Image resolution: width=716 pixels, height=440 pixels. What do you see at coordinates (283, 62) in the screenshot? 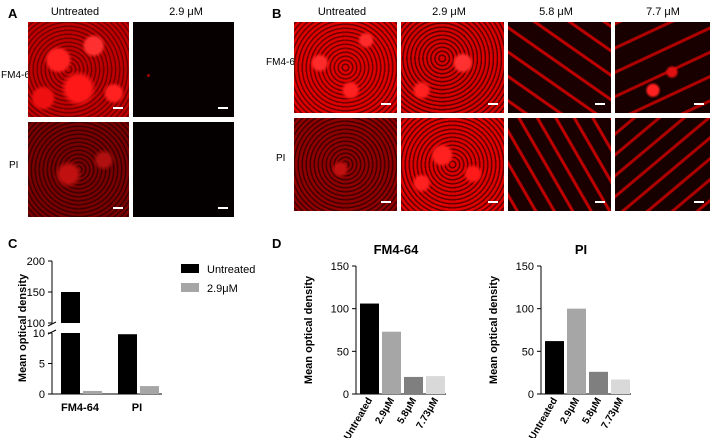
I see `panel-b-row-fm464: FM4-64` at bounding box center [283, 62].